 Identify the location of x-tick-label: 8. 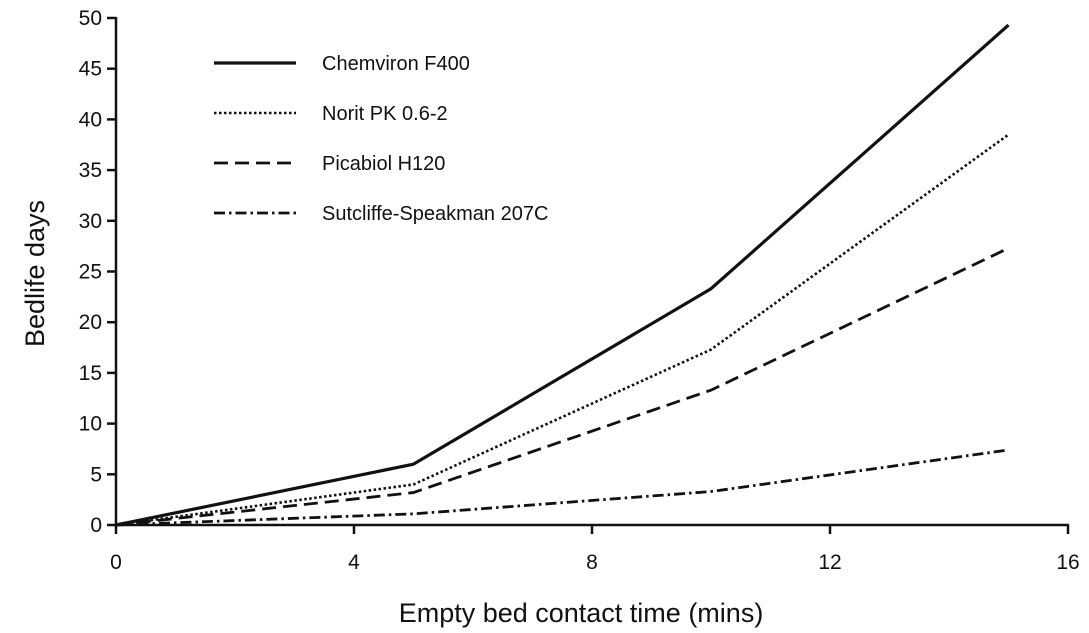
(592, 562).